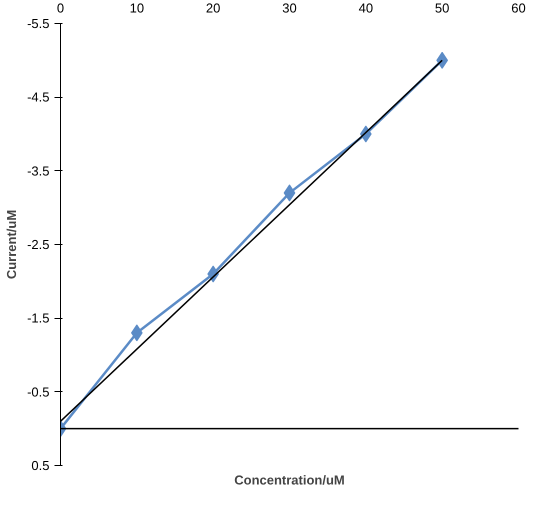 This screenshot has width=558, height=517. Describe the element at coordinates (38, 244) in the screenshot. I see `y-tick-label: -2.5` at that location.